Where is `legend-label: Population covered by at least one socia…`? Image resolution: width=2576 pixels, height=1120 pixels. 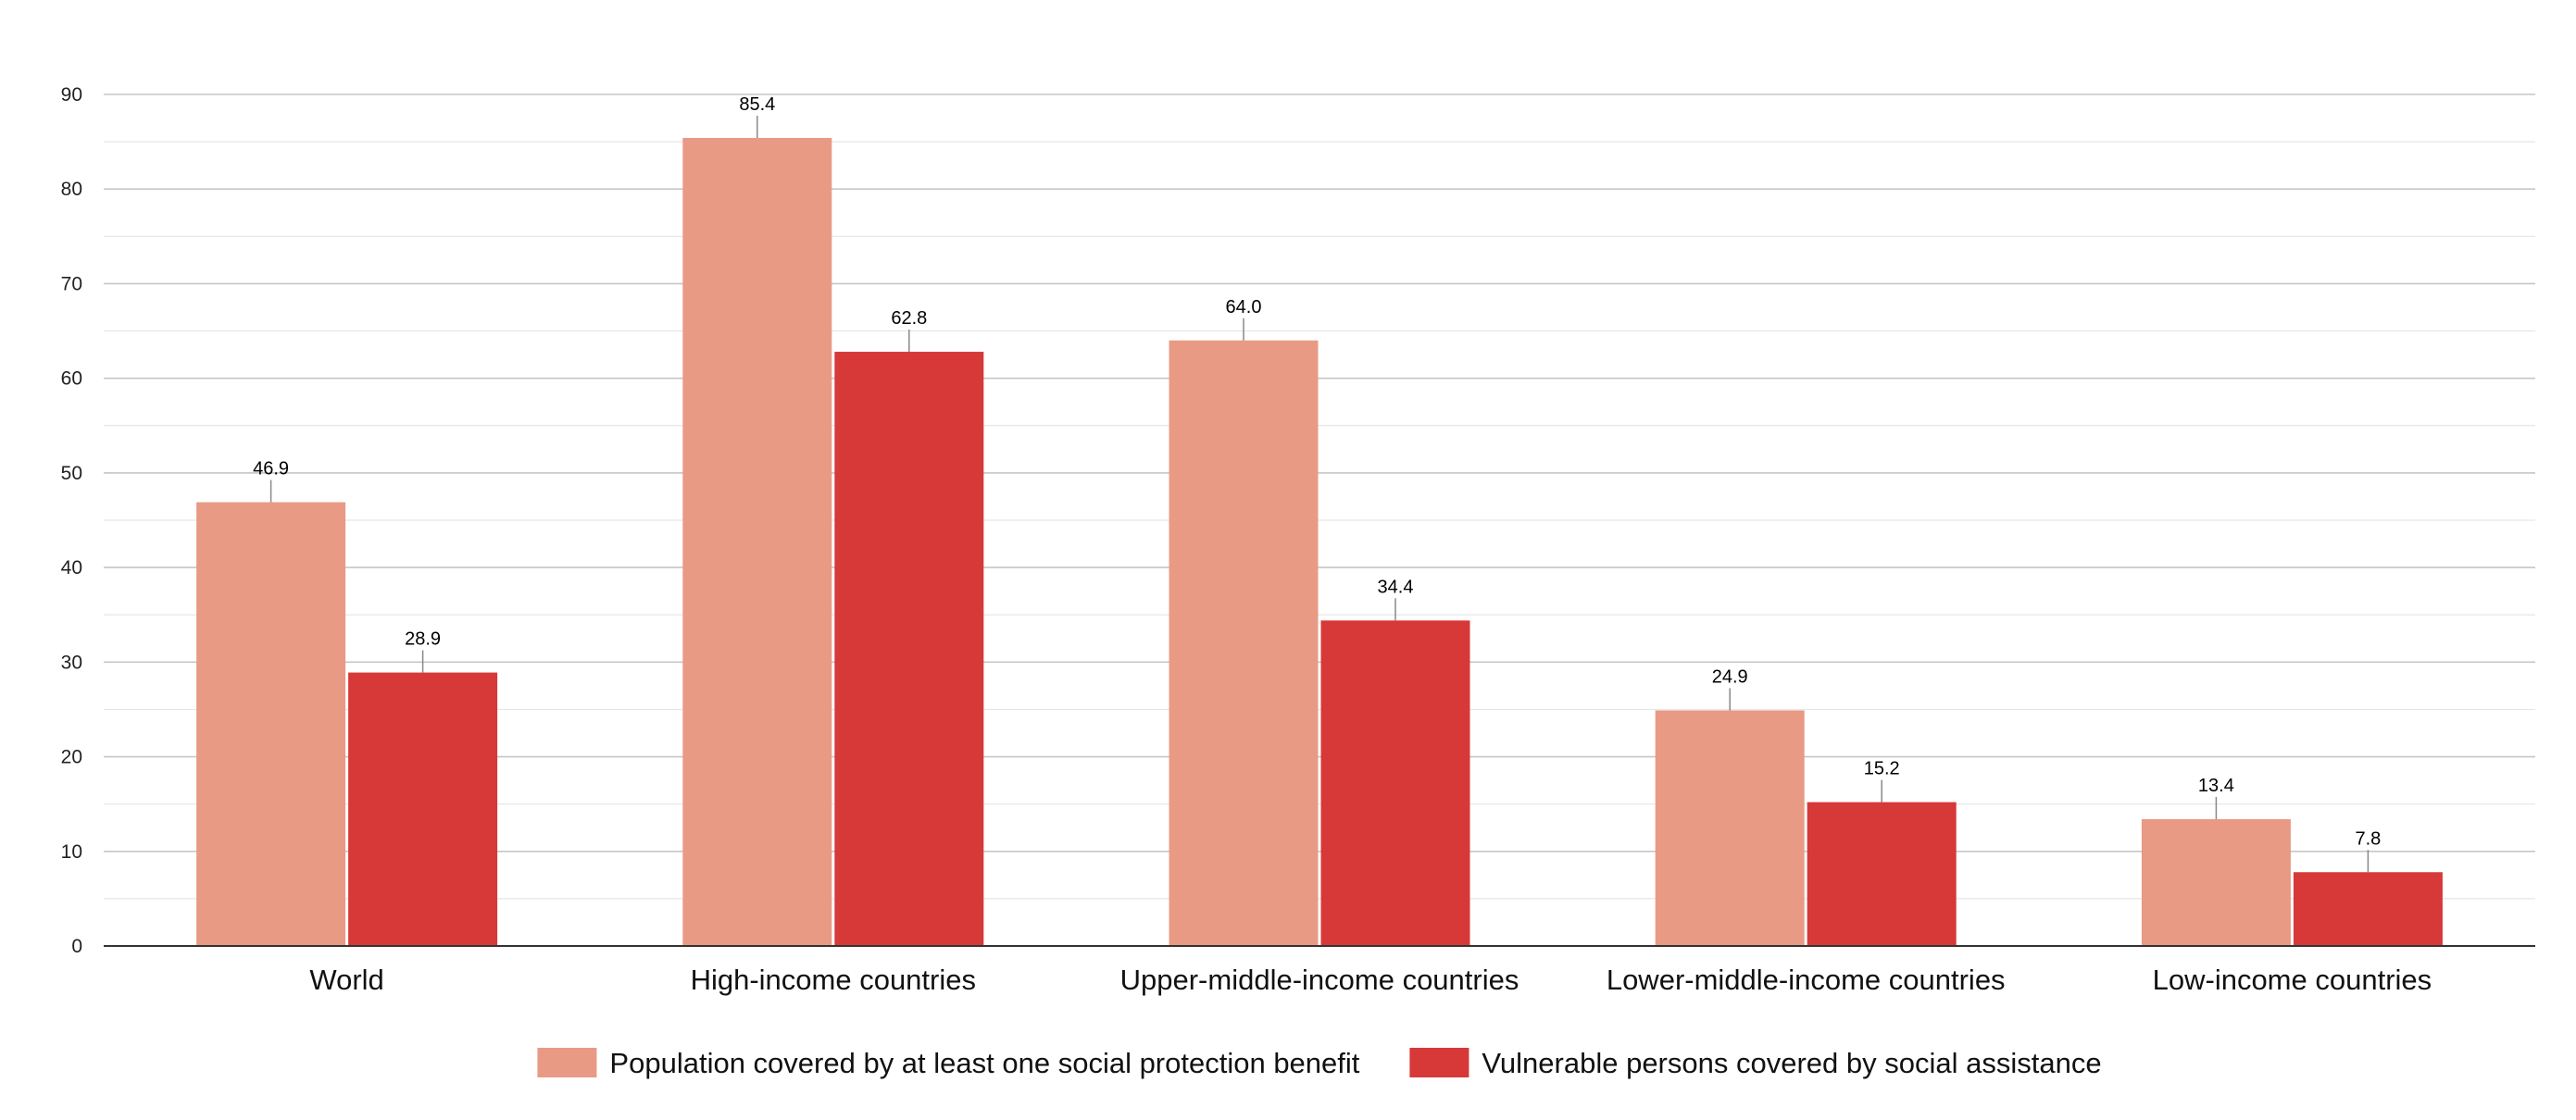 legend-label: Population covered by at least one socia… is located at coordinates (984, 1063).